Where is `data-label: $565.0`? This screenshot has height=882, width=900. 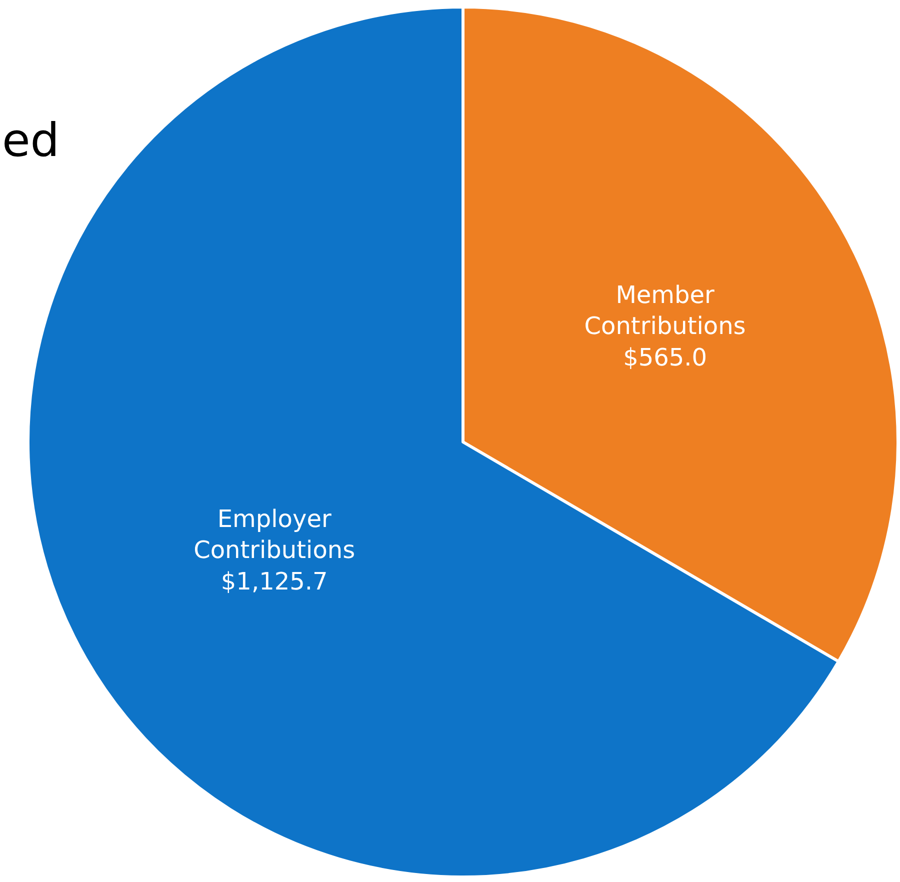
data-label: $565.0 is located at coordinates (665, 357).